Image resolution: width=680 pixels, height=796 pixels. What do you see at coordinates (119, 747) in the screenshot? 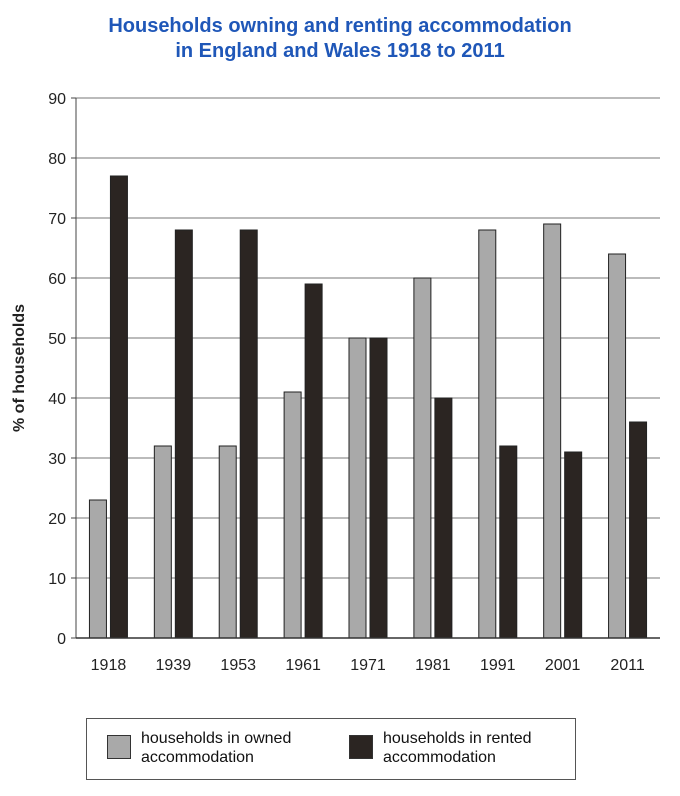
I see `legend-swatch-owned` at bounding box center [119, 747].